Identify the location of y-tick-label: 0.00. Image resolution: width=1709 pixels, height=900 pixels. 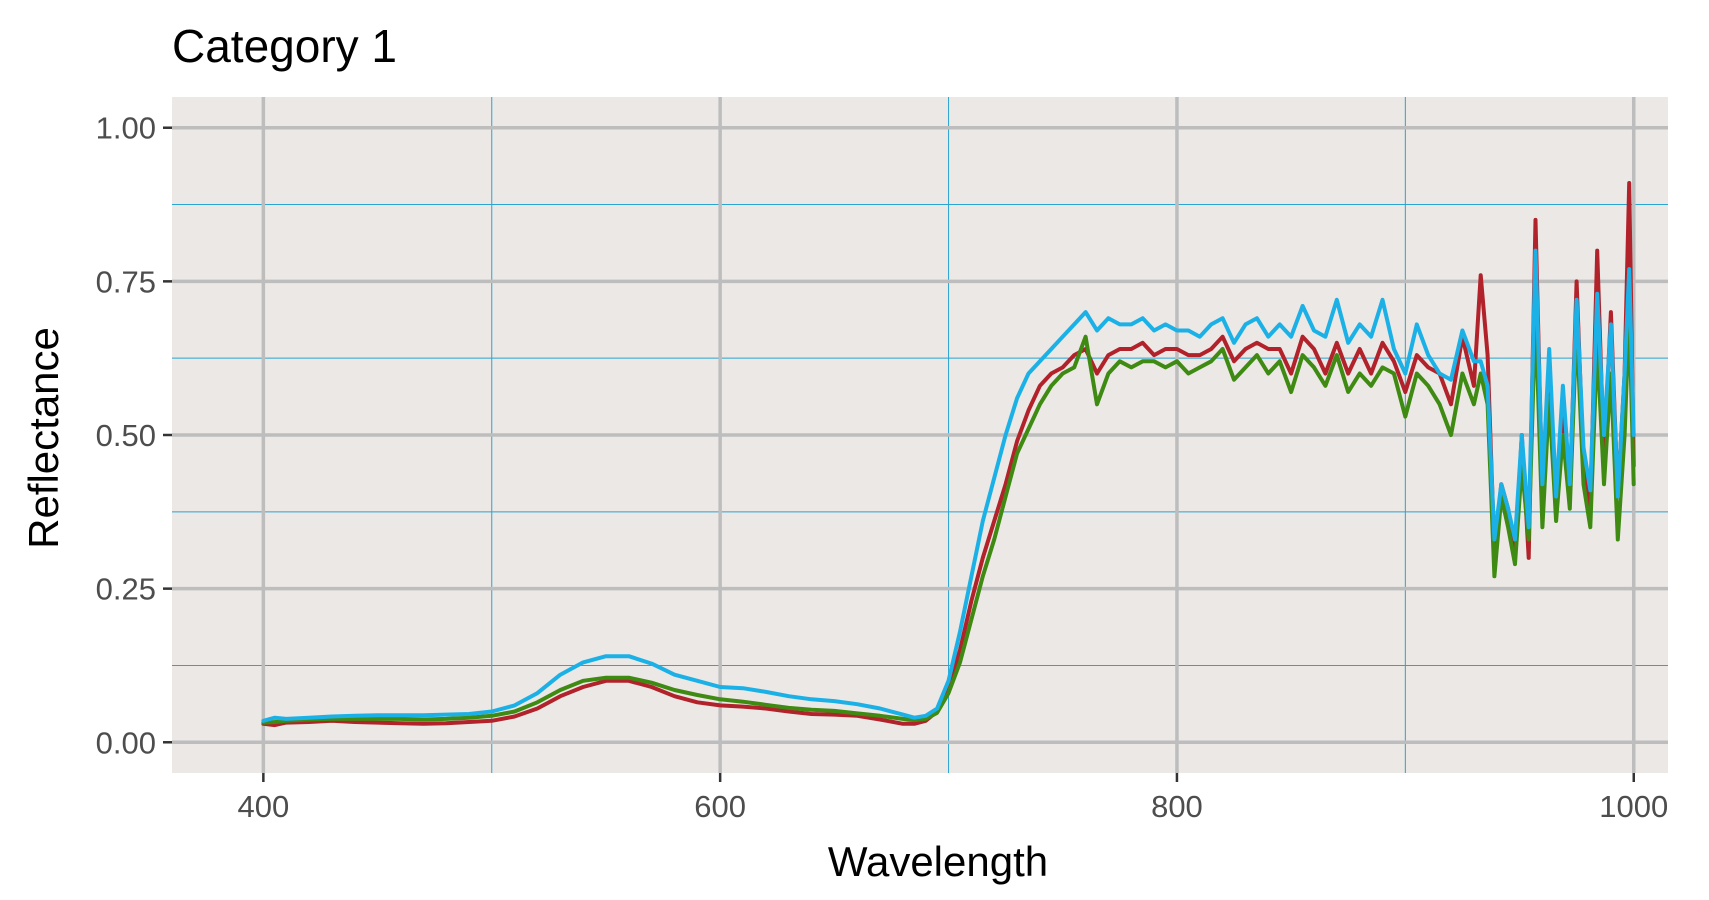
(126, 742).